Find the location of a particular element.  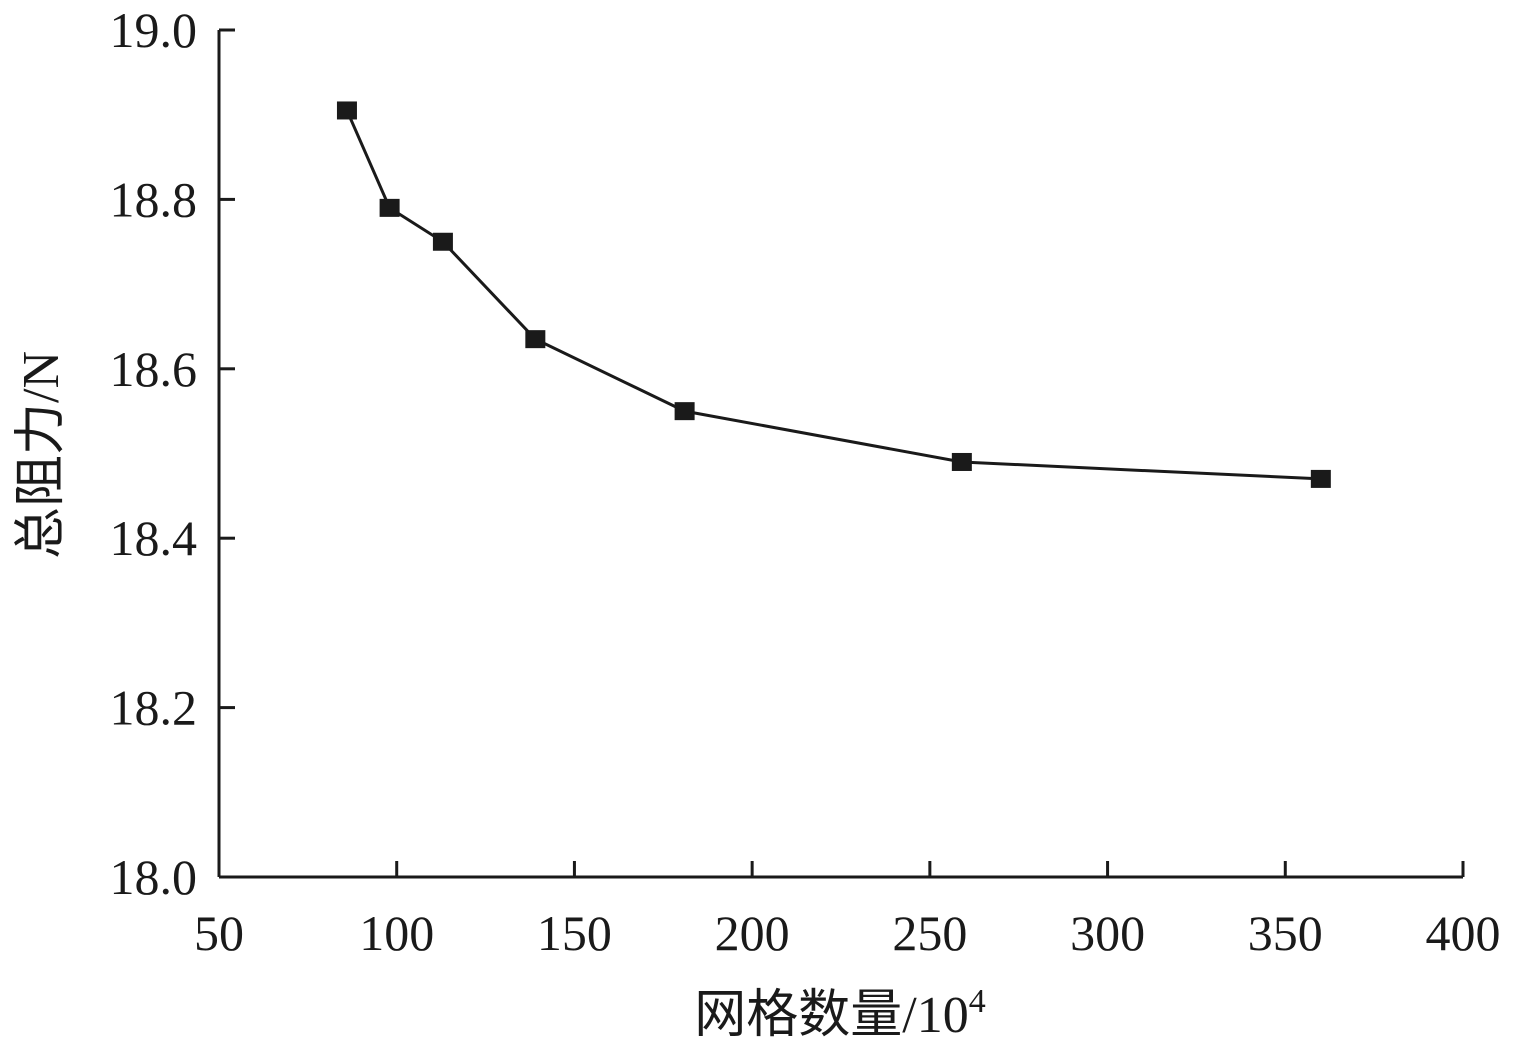

y-tick-label: 18.2 is located at coordinates (154, 708).